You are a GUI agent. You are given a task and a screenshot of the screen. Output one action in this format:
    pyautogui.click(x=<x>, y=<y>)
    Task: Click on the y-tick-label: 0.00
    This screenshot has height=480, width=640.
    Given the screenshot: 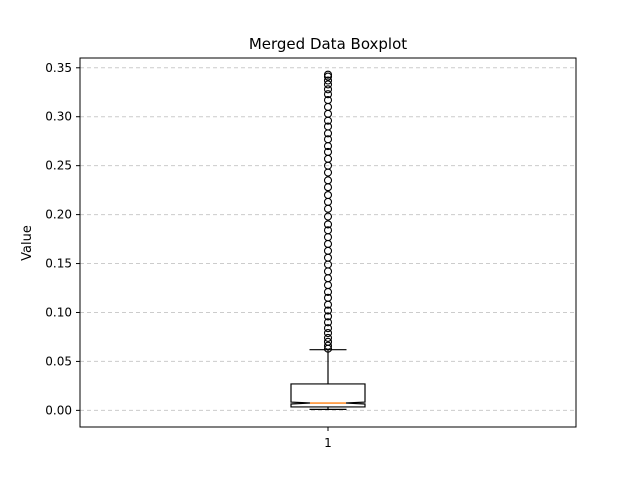 What is the action you would take?
    pyautogui.click(x=58, y=410)
    